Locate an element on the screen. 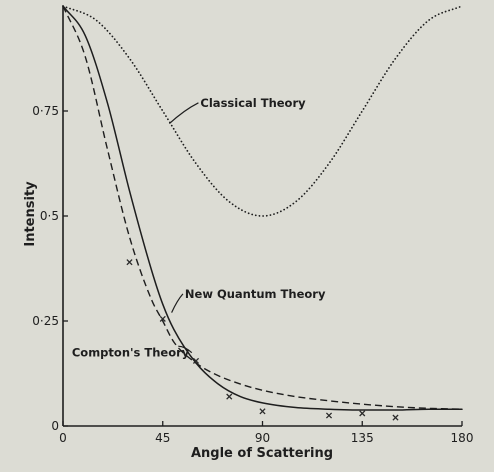  compton-s-theory-label: Compton's Theory is located at coordinates (131, 353).